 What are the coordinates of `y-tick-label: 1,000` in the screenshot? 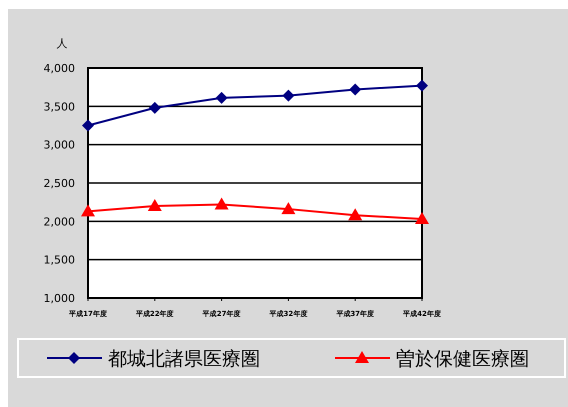 It's located at (59, 298).